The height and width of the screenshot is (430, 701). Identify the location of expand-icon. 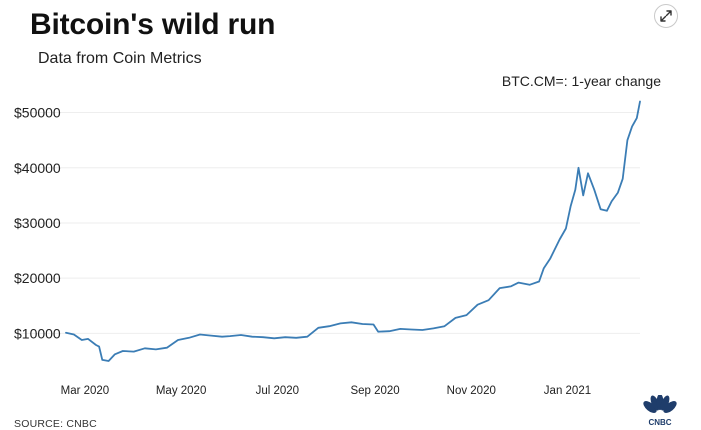
(666, 16).